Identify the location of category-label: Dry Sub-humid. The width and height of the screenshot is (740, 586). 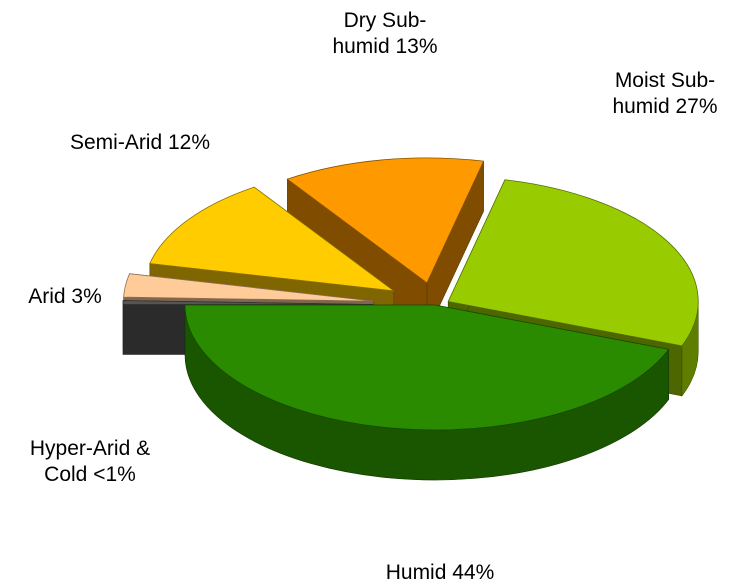
(379, 33).